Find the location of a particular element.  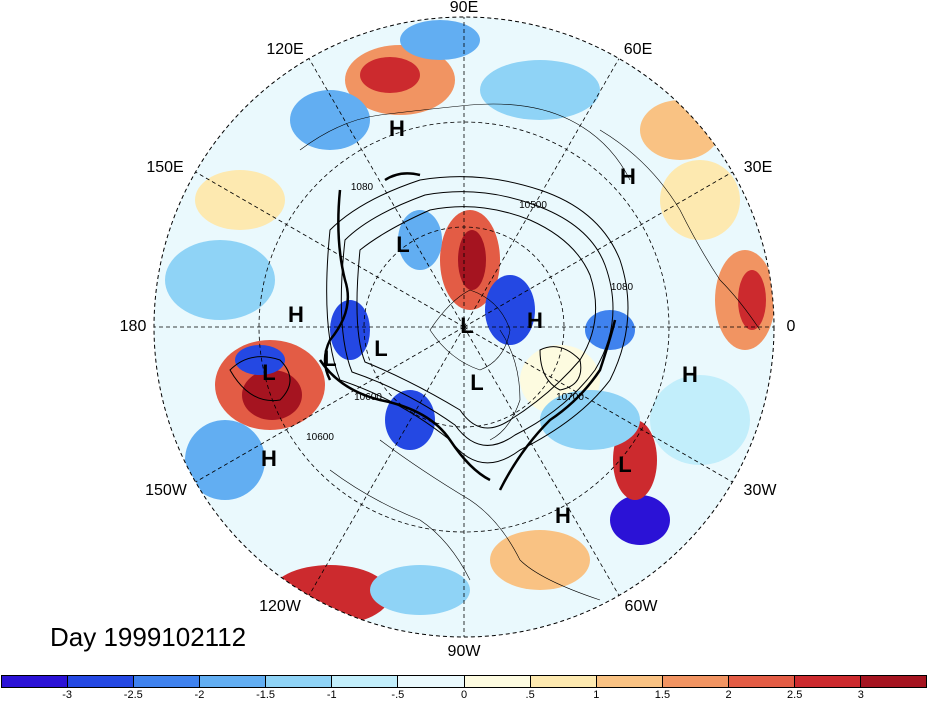

longitude-label: 180 is located at coordinates (133, 326).